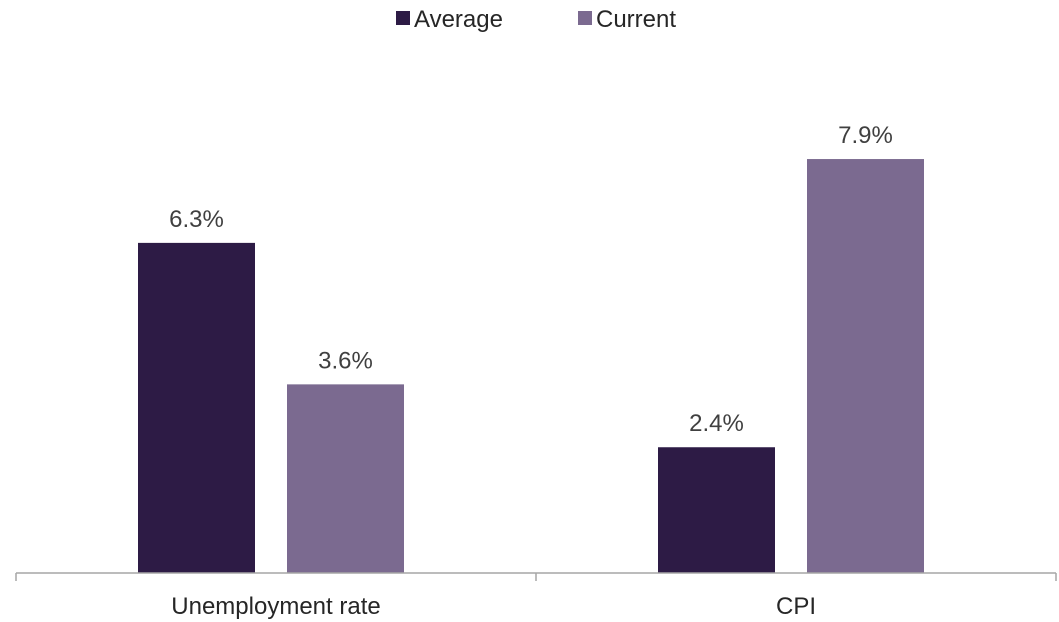  What do you see at coordinates (796, 606) in the screenshot?
I see `category-label-1: CPI` at bounding box center [796, 606].